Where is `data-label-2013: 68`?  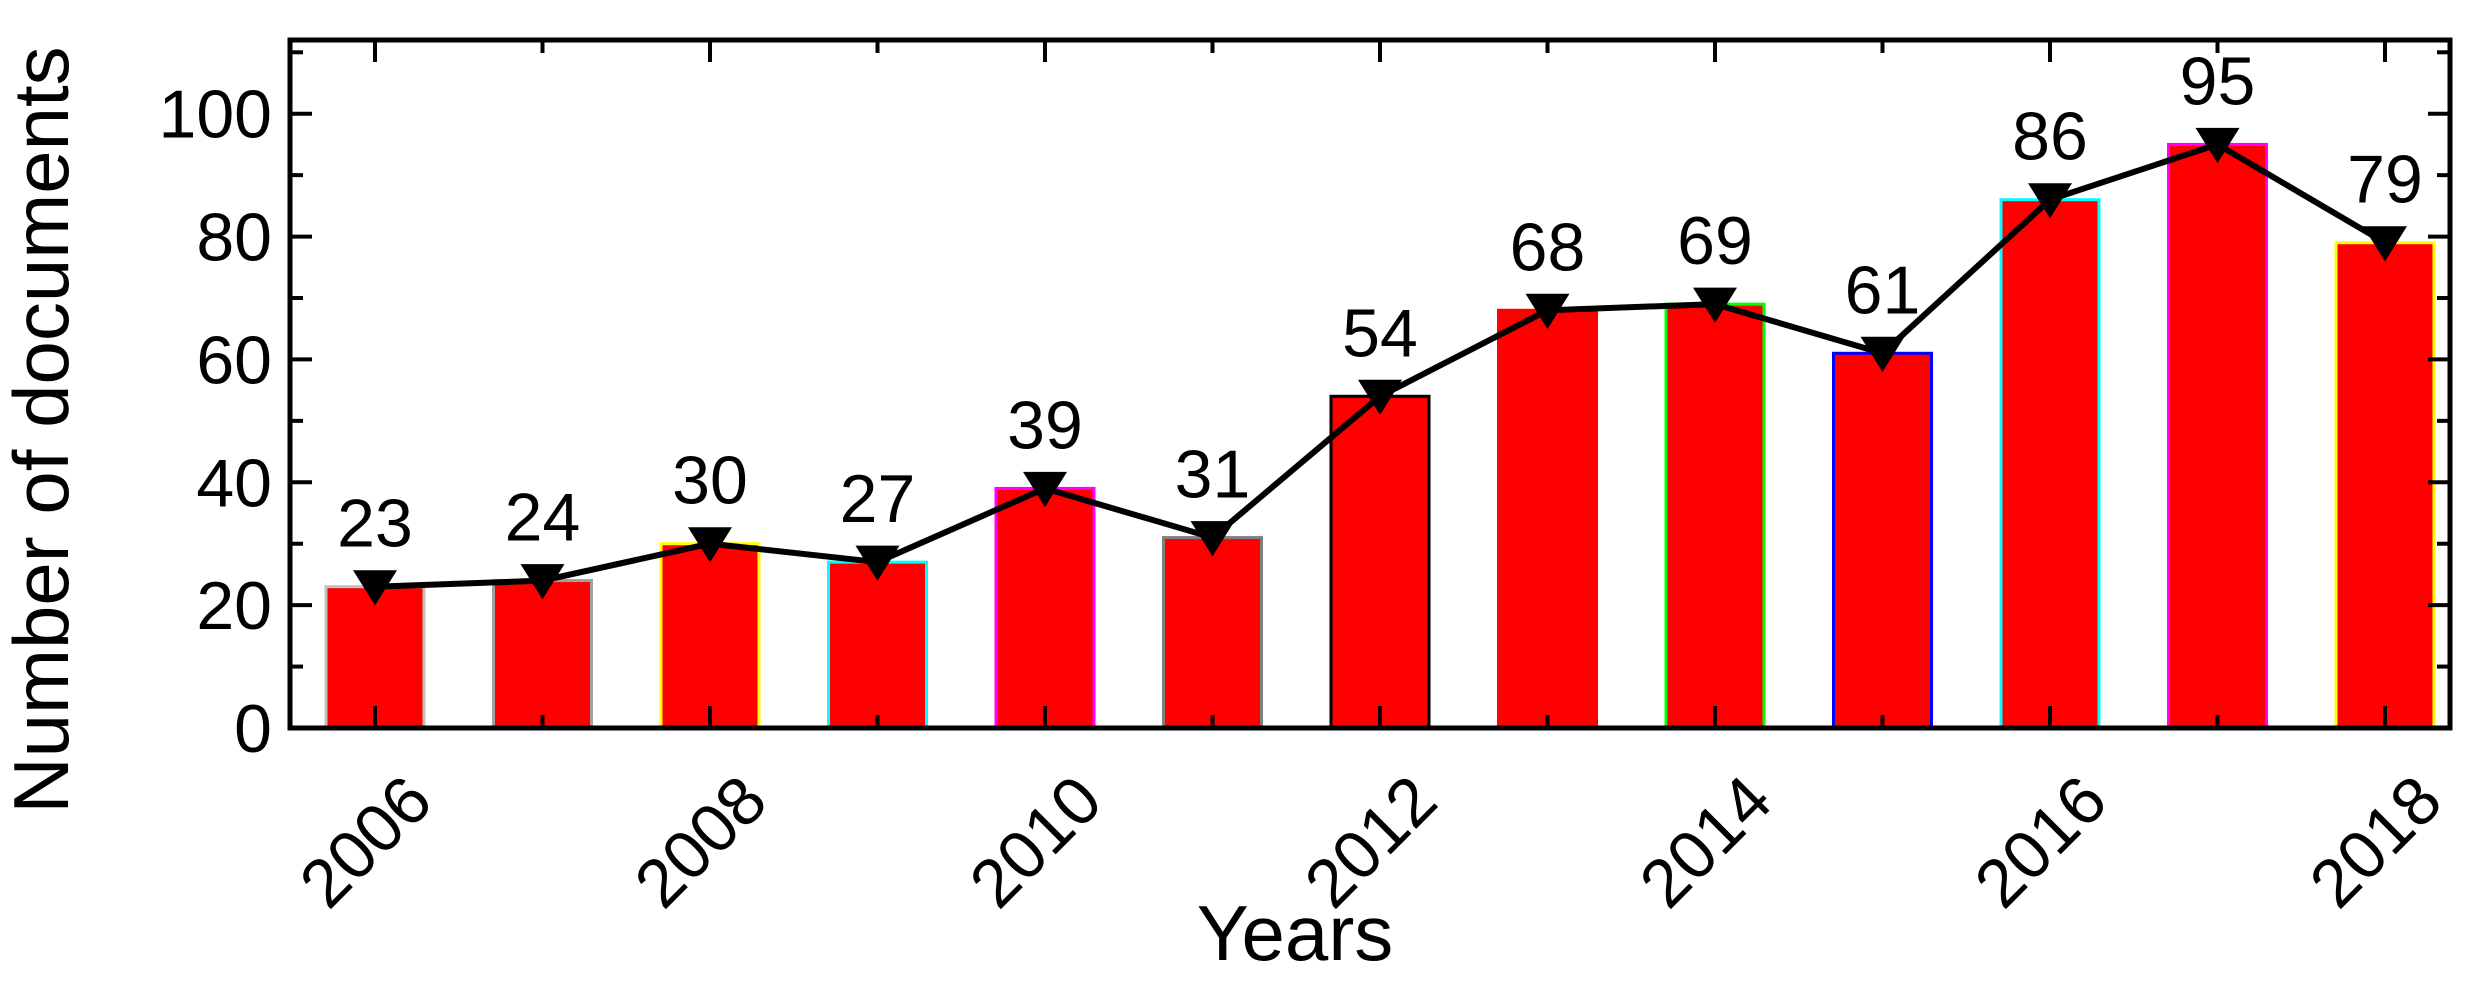
data-label-2013: 68 is located at coordinates (1548, 247).